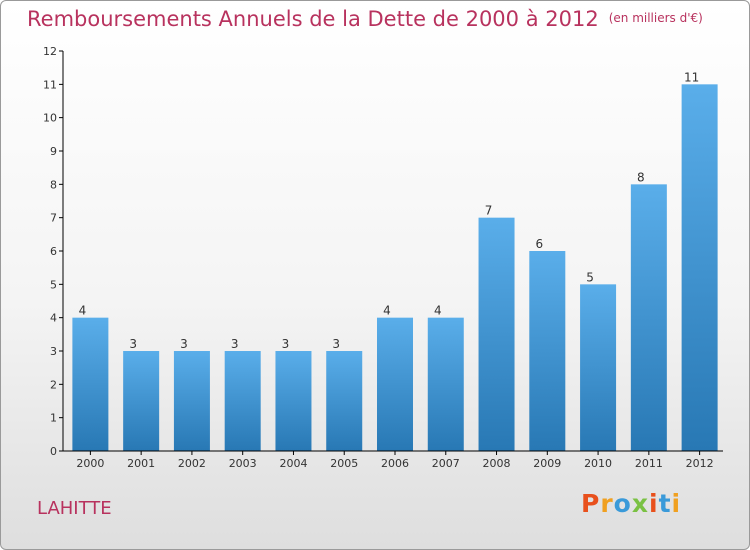 Image resolution: width=750 pixels, height=550 pixels. What do you see at coordinates (655, 18) in the screenshot?
I see `chart-unit: (en milliers d'€)` at bounding box center [655, 18].